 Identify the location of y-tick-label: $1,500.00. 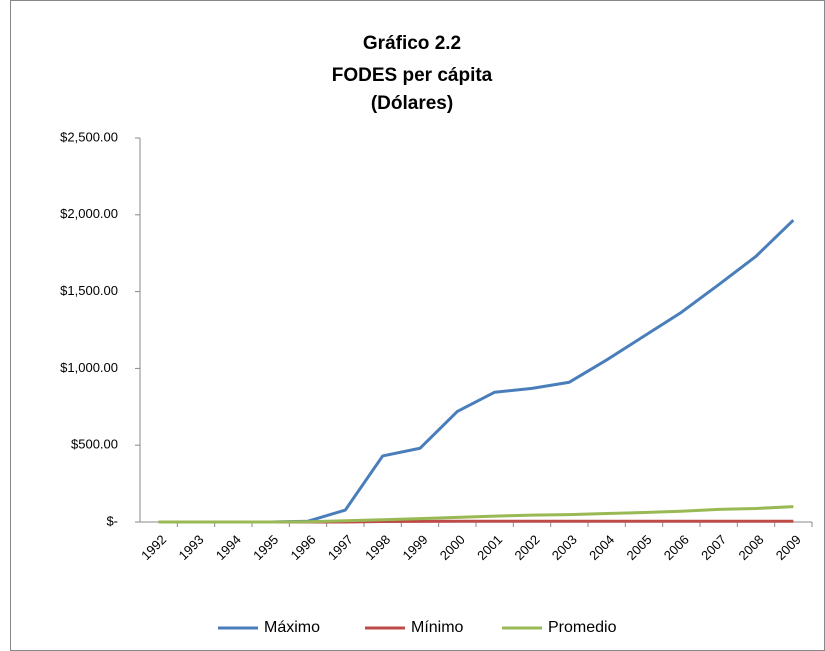
(89, 290).